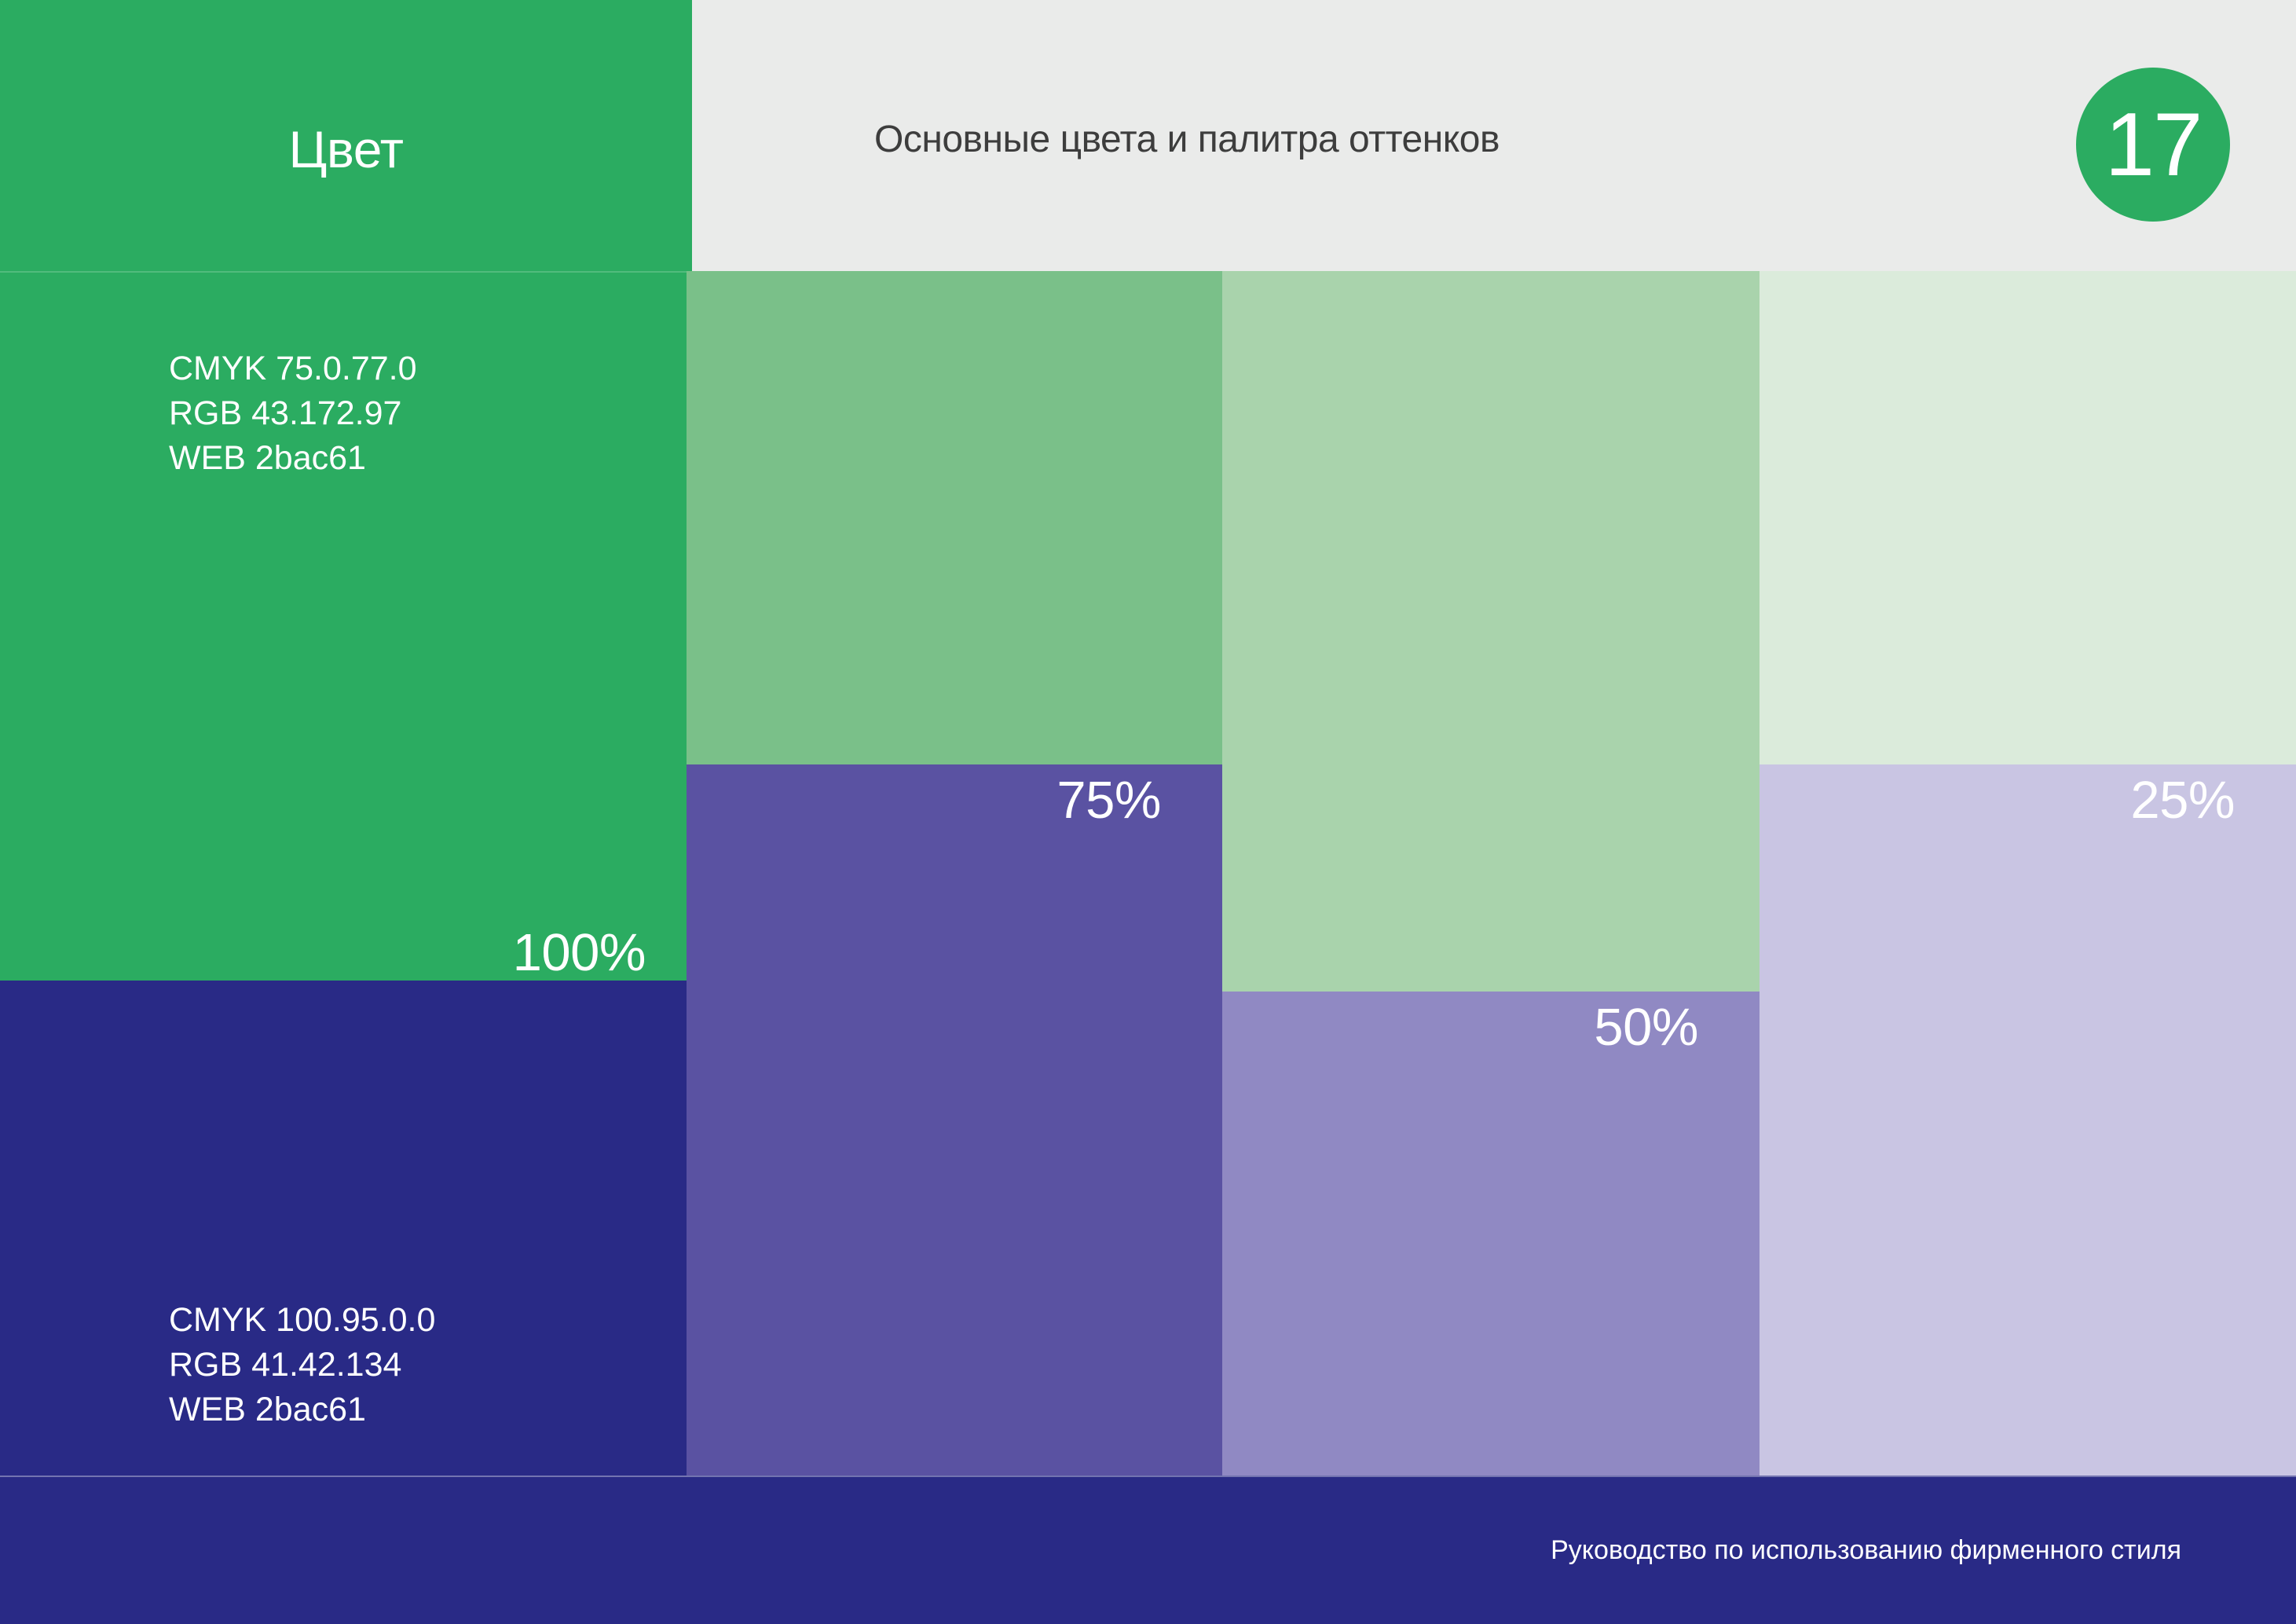  What do you see at coordinates (1646, 1027) in the screenshot?
I see `tint-label-50: 50%` at bounding box center [1646, 1027].